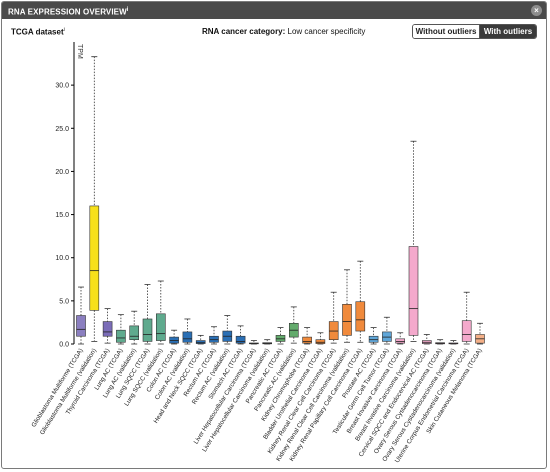 This screenshot has height=472, width=550. I want to click on dataset-label: TCGA dataseti, so click(38, 32).